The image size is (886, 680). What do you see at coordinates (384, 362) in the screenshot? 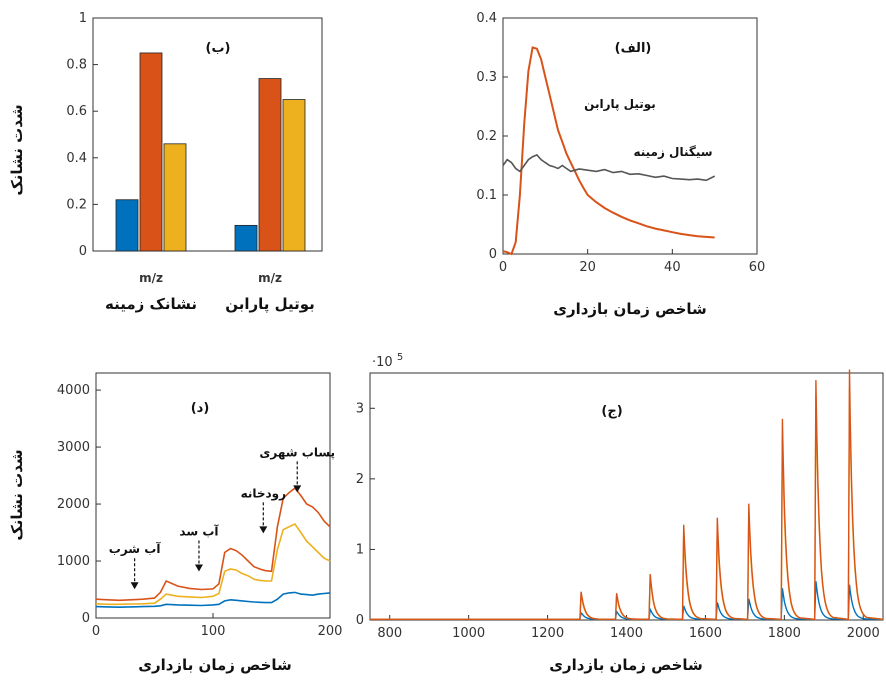
I see `panel-jim-exponent-value: 10` at bounding box center [384, 362].